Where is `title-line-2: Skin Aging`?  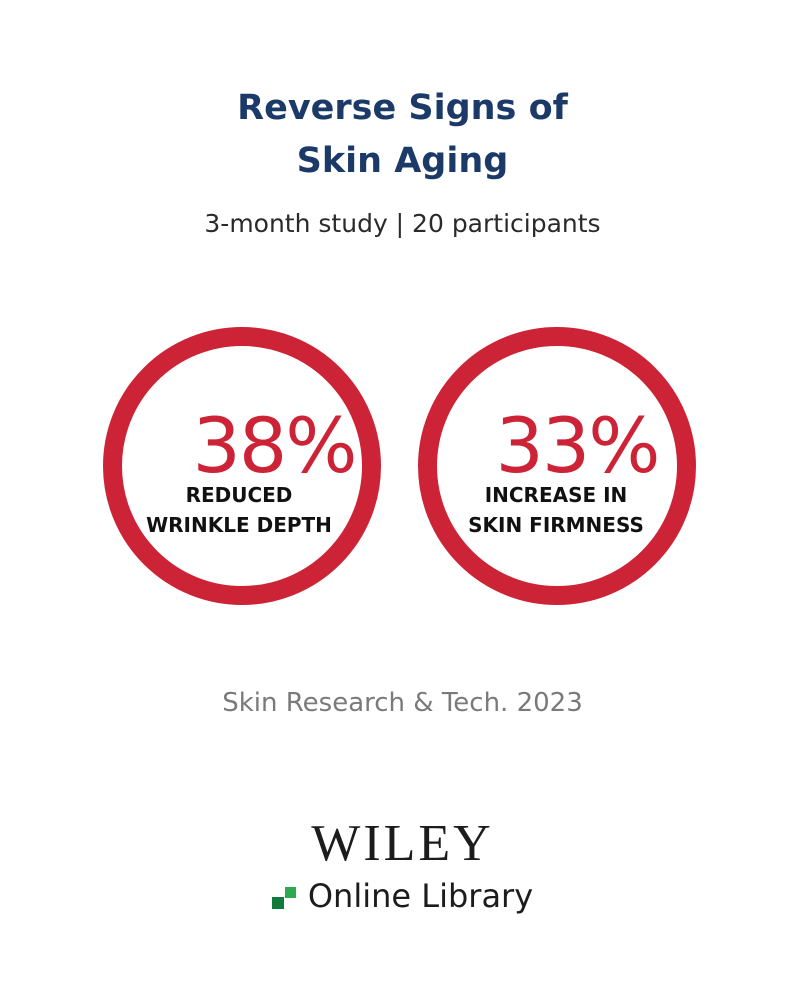 title-line-2: Skin Aging is located at coordinates (402, 161).